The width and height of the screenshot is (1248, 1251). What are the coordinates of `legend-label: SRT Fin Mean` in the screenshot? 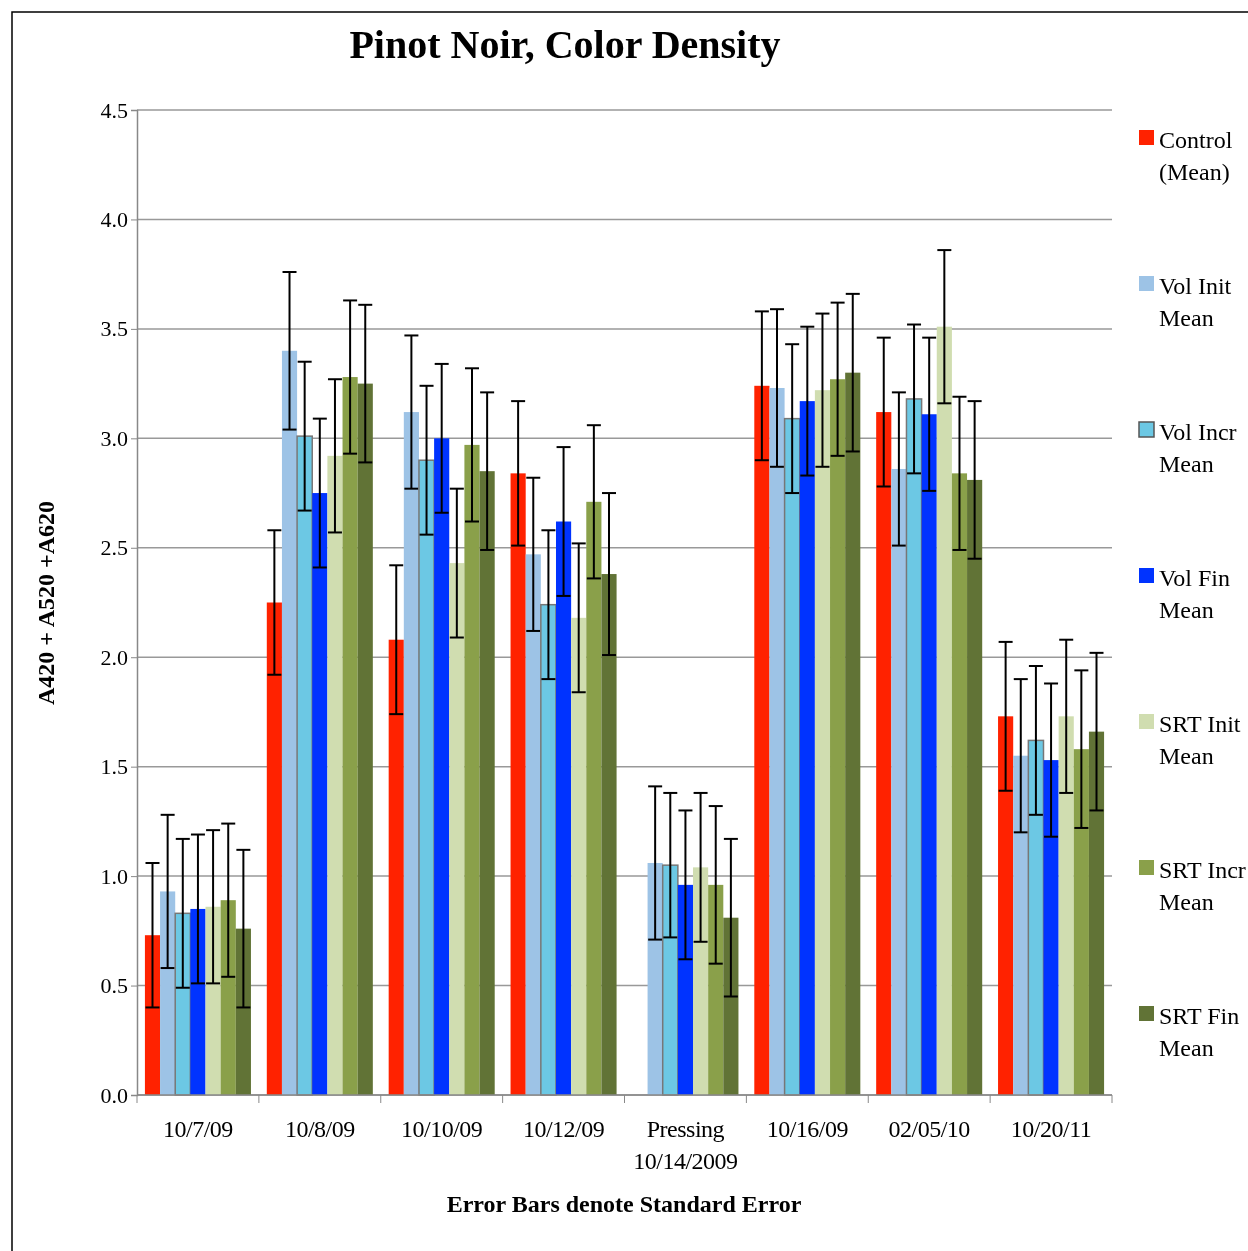 It's located at (1199, 1032).